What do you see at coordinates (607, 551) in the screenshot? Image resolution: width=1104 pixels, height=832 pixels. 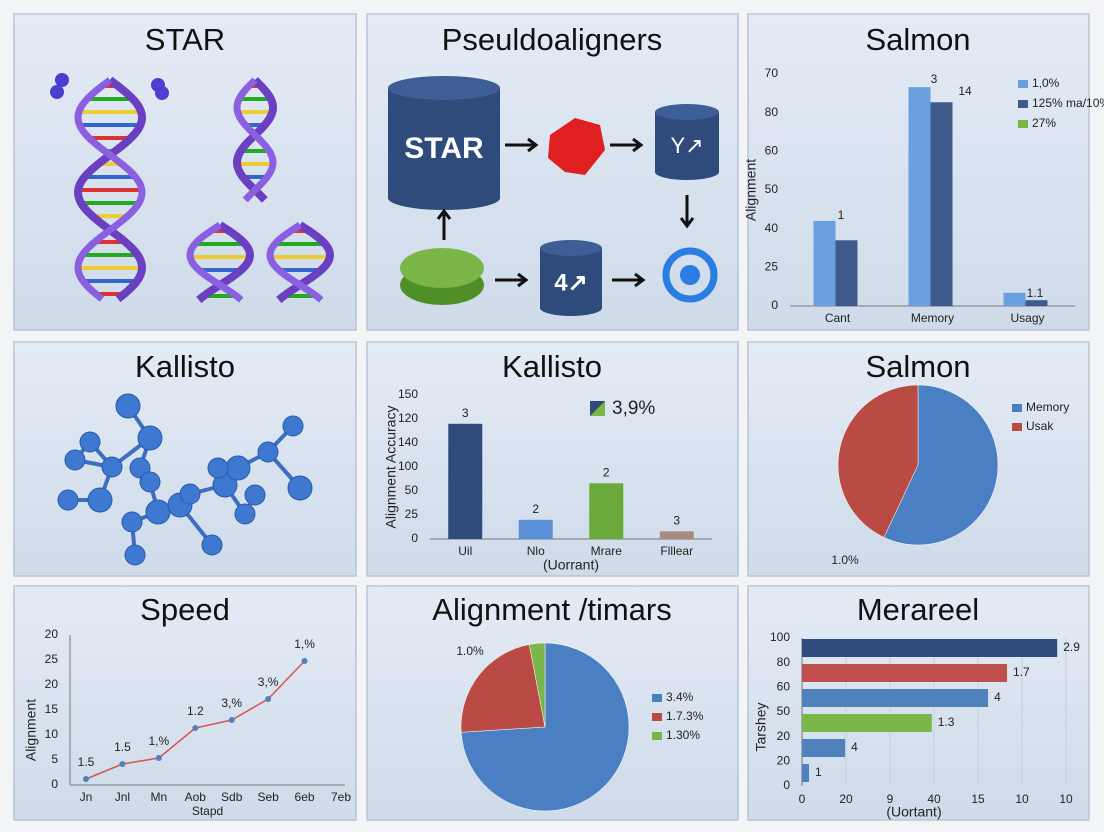 I see `x-tick-label: Mrare` at bounding box center [607, 551].